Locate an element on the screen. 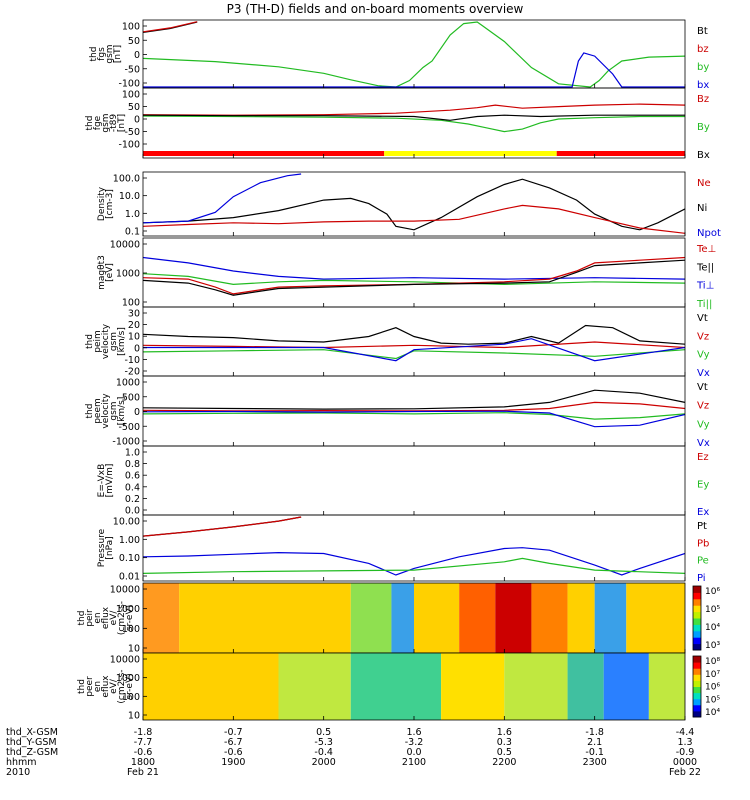 The width and height of the screenshot is (750, 800). y-tick-label: 0 is located at coordinates (137, 348).